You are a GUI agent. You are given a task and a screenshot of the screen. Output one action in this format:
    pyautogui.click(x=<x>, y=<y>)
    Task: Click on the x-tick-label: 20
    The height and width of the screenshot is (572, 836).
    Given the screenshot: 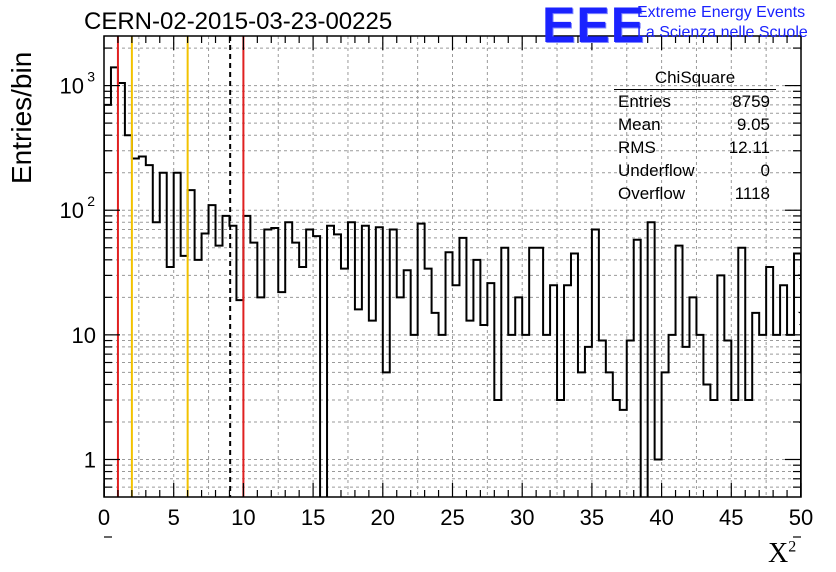 What is the action you would take?
    pyautogui.click(x=383, y=517)
    